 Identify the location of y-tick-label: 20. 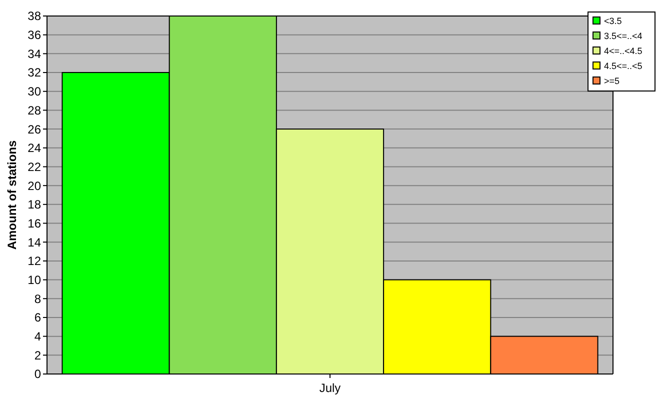
(35, 185).